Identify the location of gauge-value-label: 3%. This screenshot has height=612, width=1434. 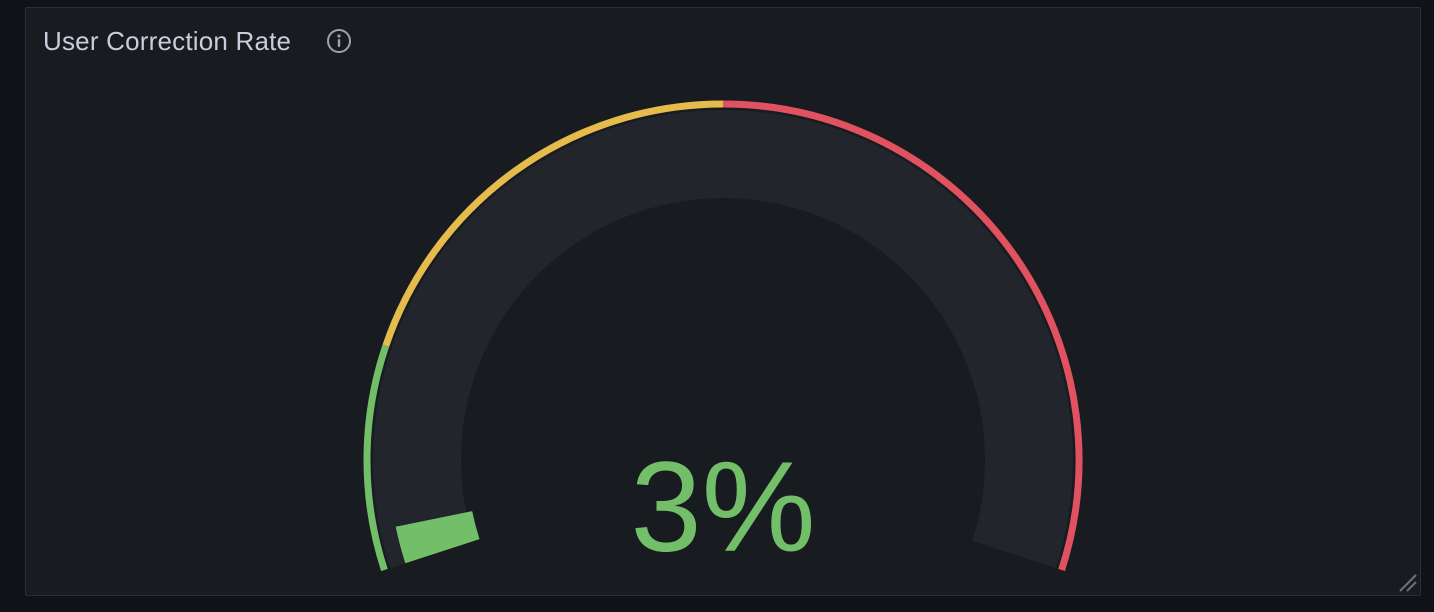
(723, 507).